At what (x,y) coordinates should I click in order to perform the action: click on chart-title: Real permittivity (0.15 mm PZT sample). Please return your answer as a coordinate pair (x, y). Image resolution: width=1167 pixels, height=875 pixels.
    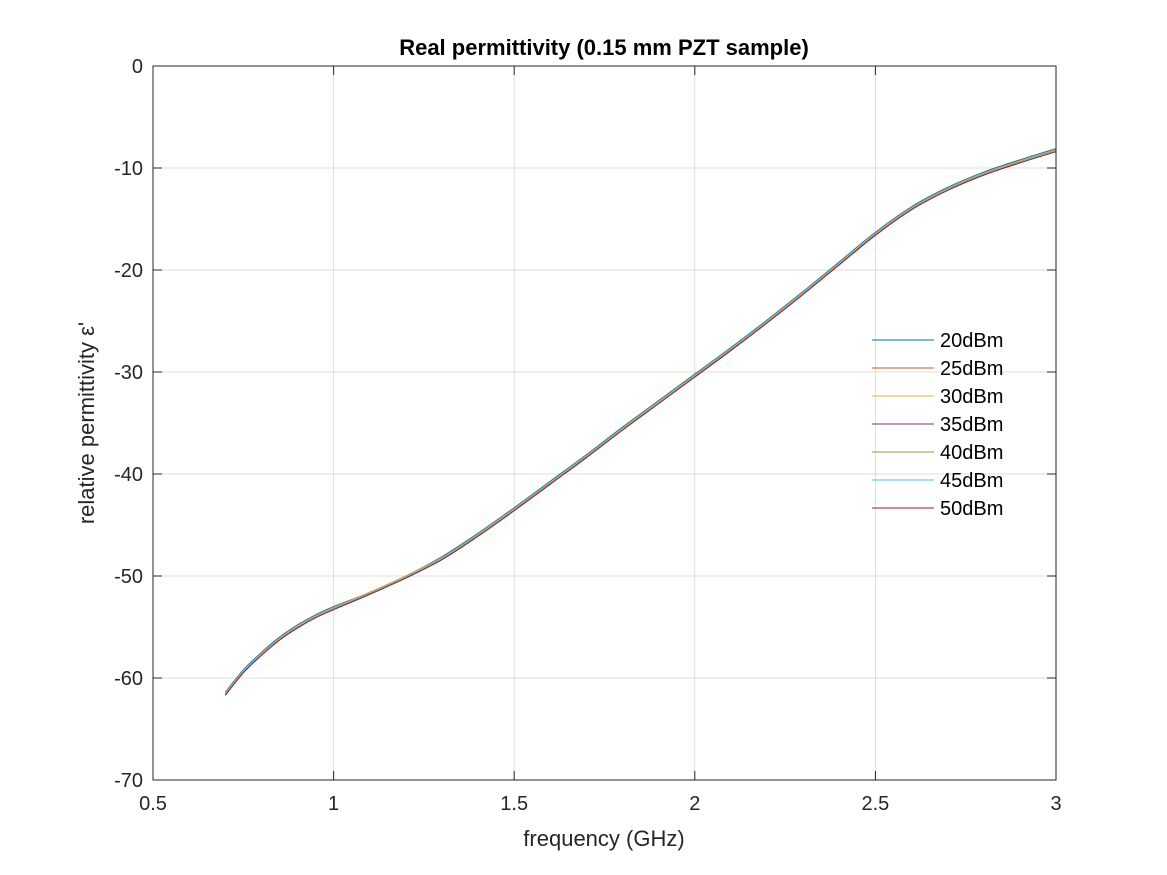
    Looking at the image, I should click on (604, 47).